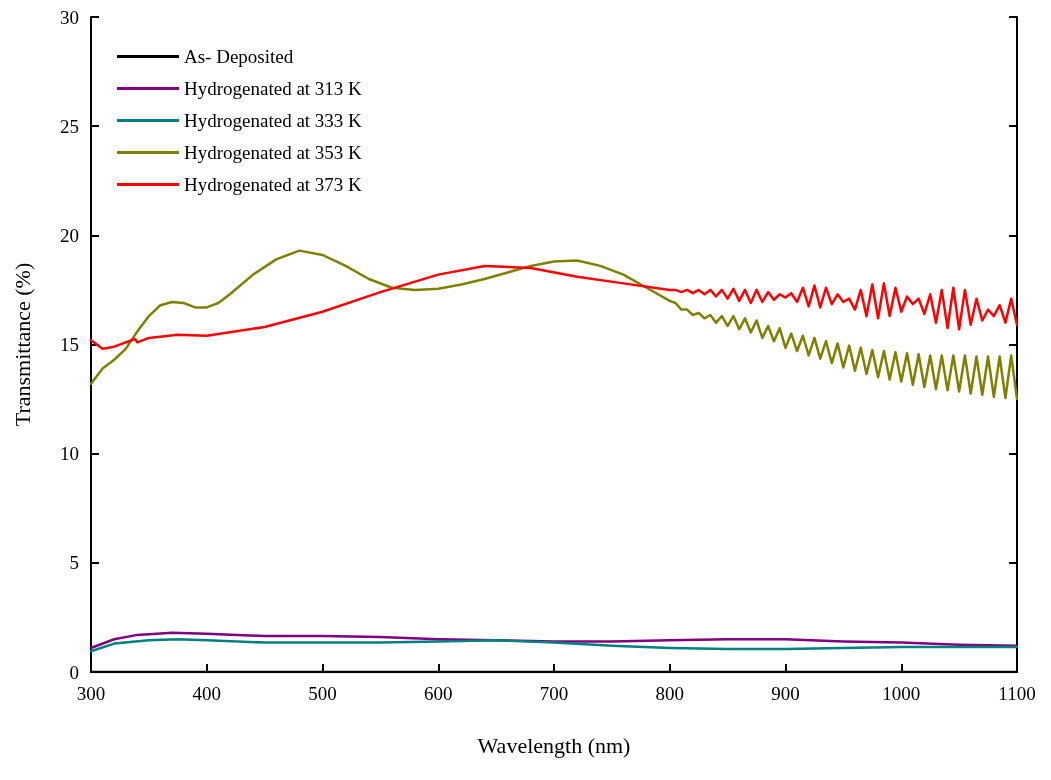  What do you see at coordinates (554, 745) in the screenshot?
I see `x-axis-title: Wavelength (nm)` at bounding box center [554, 745].